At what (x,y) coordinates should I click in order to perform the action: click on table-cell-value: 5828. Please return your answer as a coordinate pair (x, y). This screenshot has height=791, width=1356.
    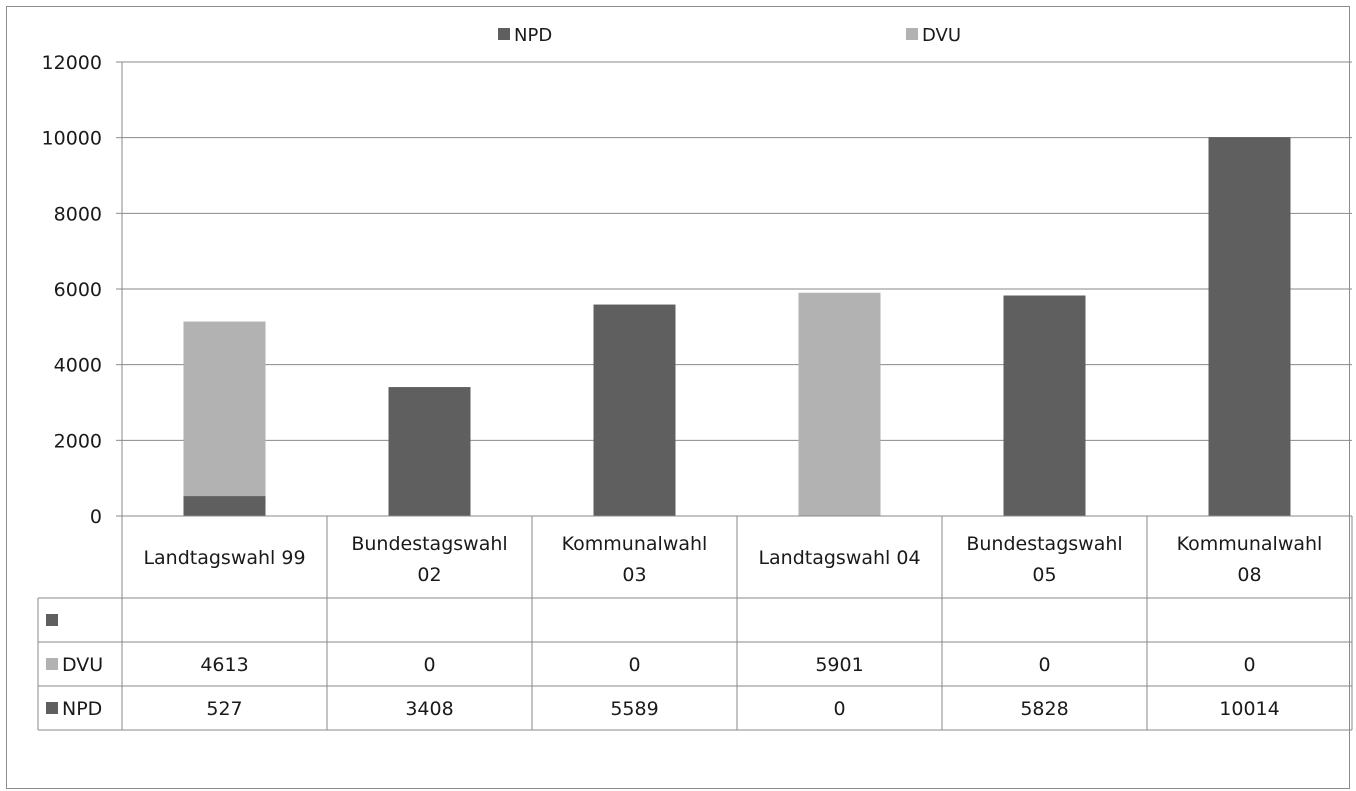
    Looking at the image, I should click on (1044, 709).